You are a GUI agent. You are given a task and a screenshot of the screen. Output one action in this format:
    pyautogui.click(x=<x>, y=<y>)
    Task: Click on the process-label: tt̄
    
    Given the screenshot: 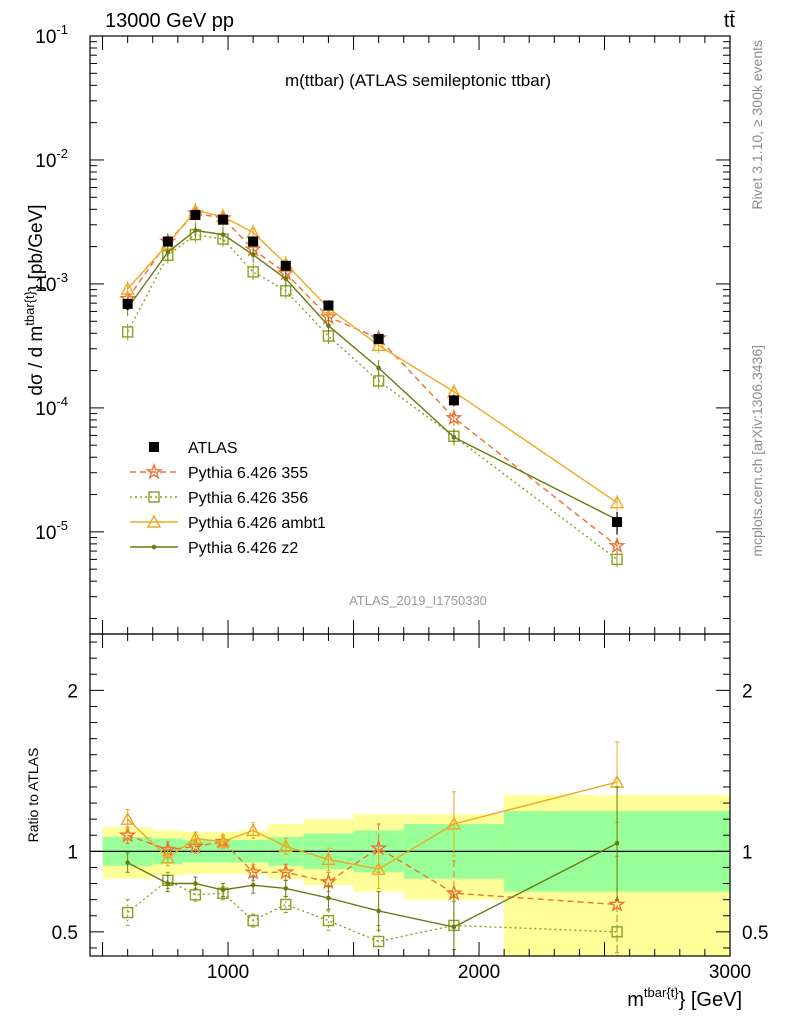 What is the action you would take?
    pyautogui.click(x=730, y=21)
    